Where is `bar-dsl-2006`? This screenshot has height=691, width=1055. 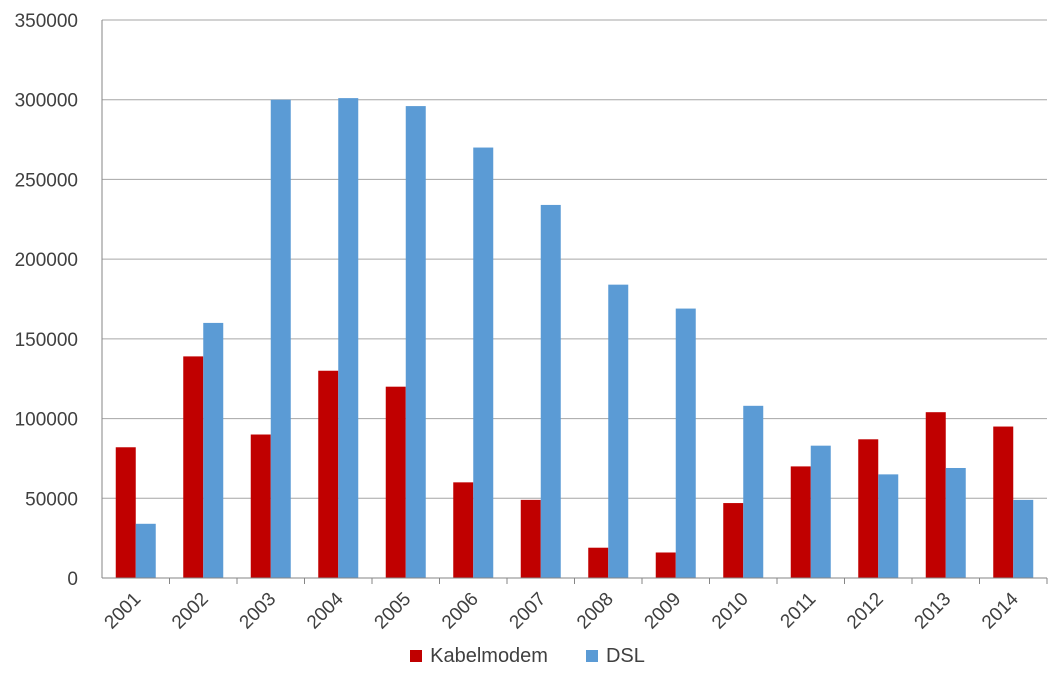
bar-dsl-2006 is located at coordinates (483, 363).